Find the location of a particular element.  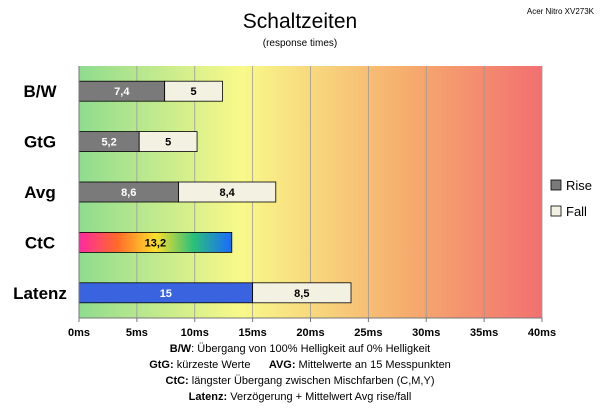

bar-fall-bw is located at coordinates (193, 91).